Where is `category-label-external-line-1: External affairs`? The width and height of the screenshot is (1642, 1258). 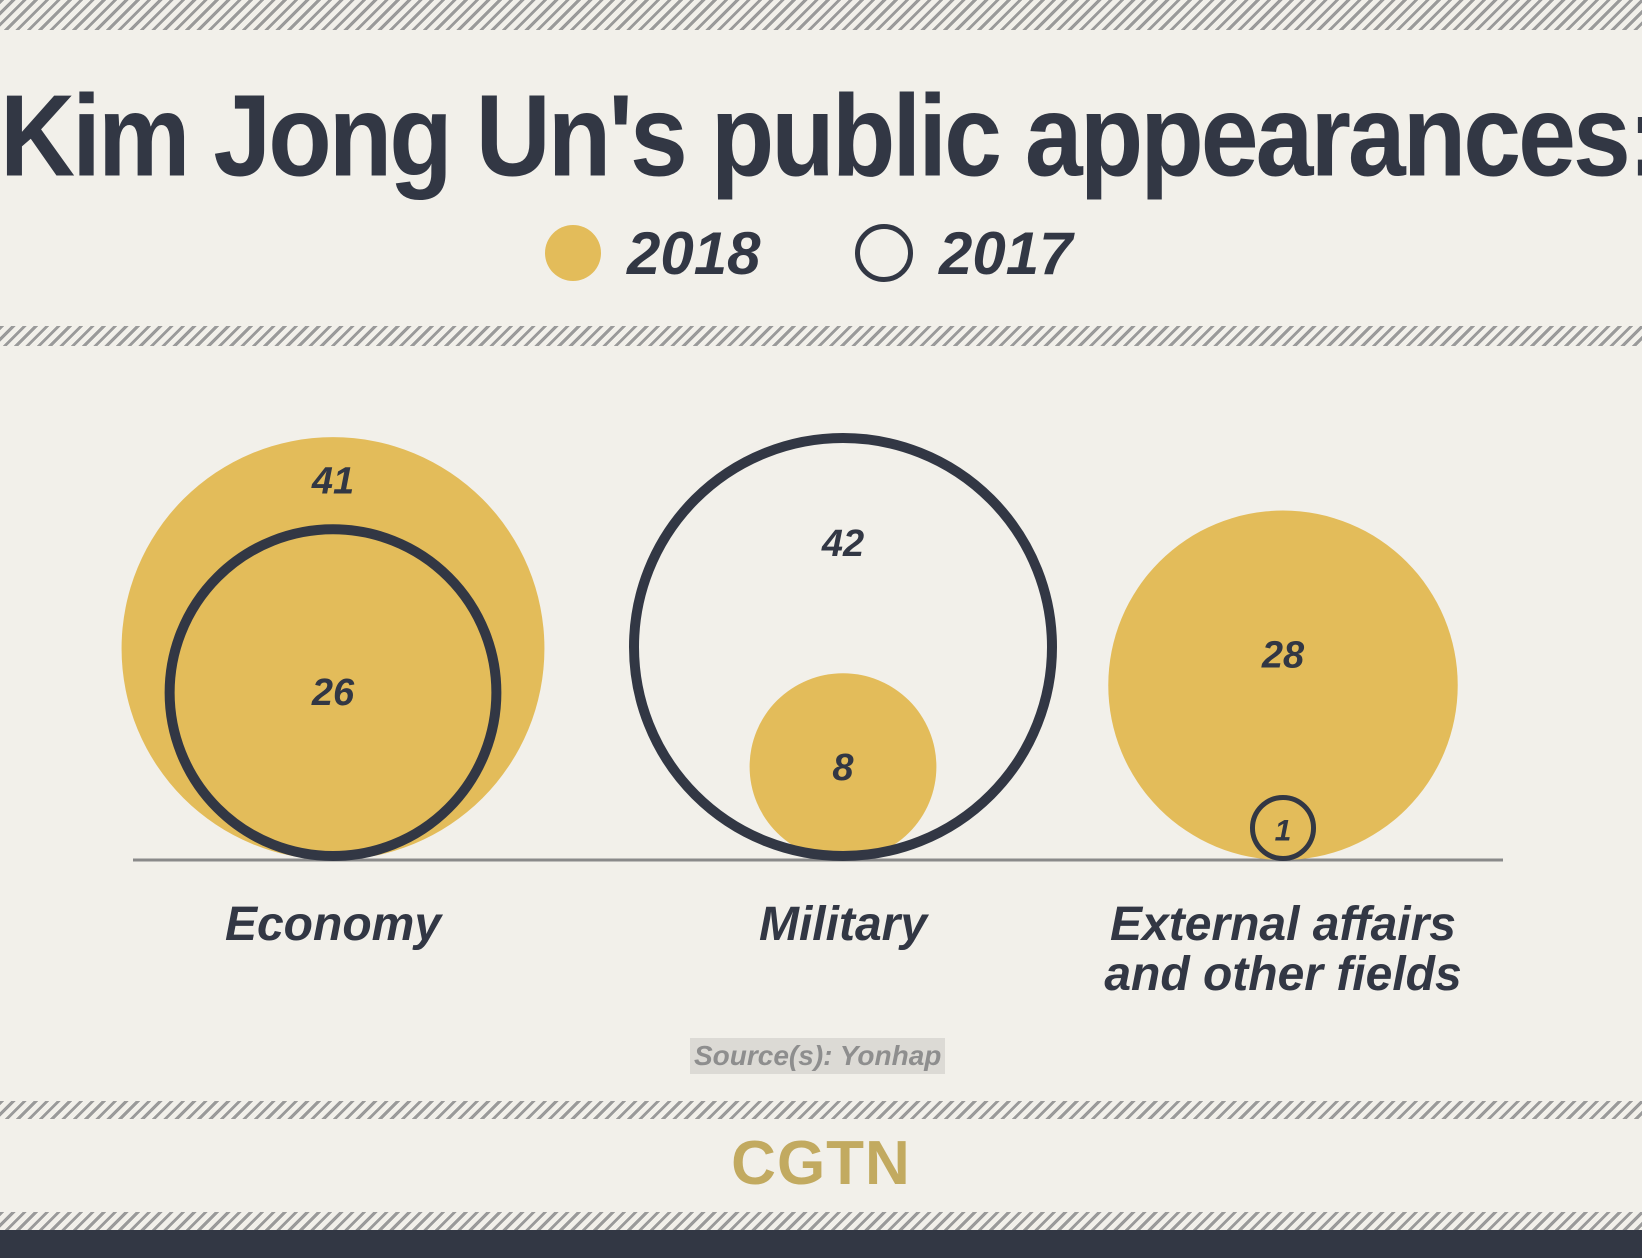 category-label-external-line-1: External affairs is located at coordinates (1283, 924).